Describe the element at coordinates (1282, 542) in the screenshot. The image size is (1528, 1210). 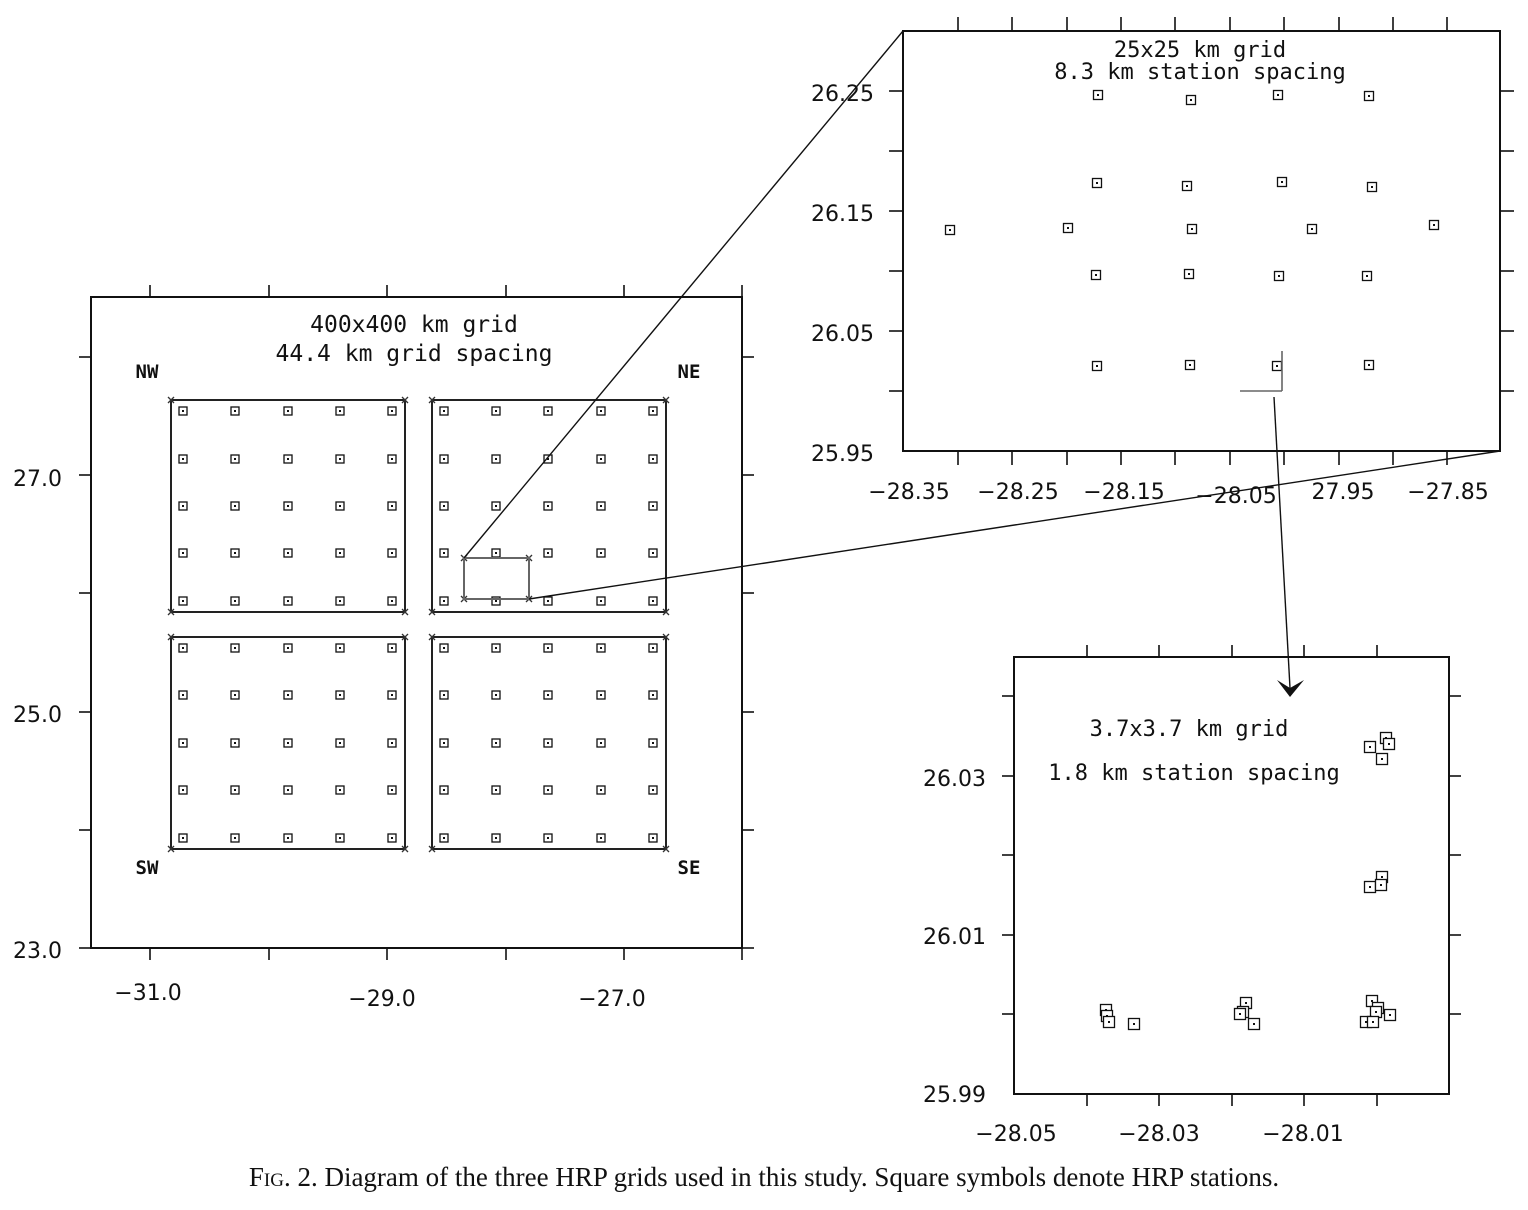
I see `zoom-arrow-line` at that location.